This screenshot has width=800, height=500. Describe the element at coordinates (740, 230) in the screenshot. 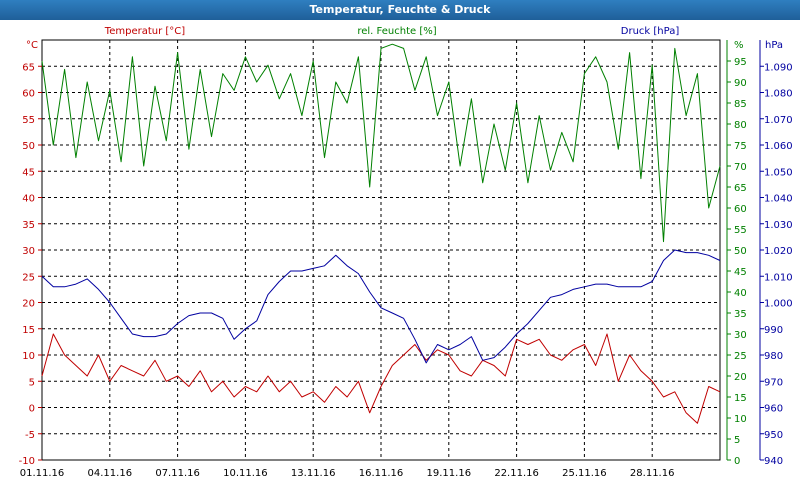

I see `humidity-tick-label: 55` at that location.